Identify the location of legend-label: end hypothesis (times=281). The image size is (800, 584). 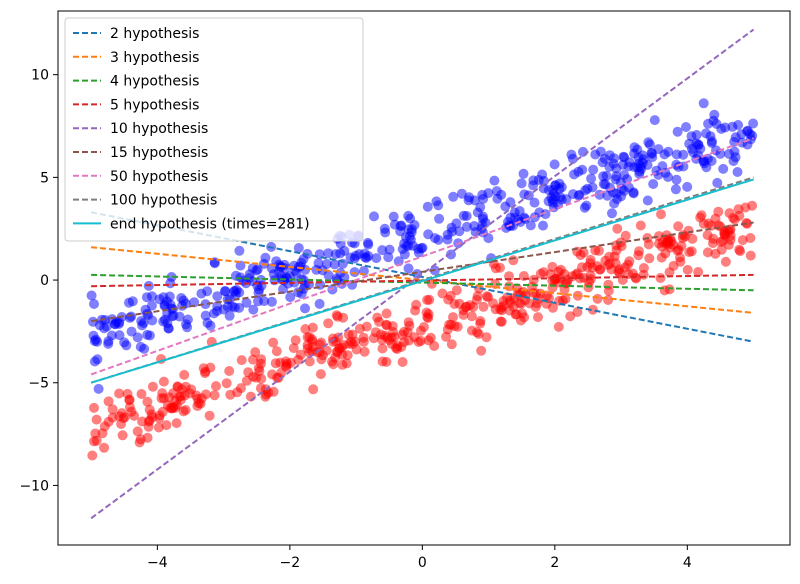
(210, 224).